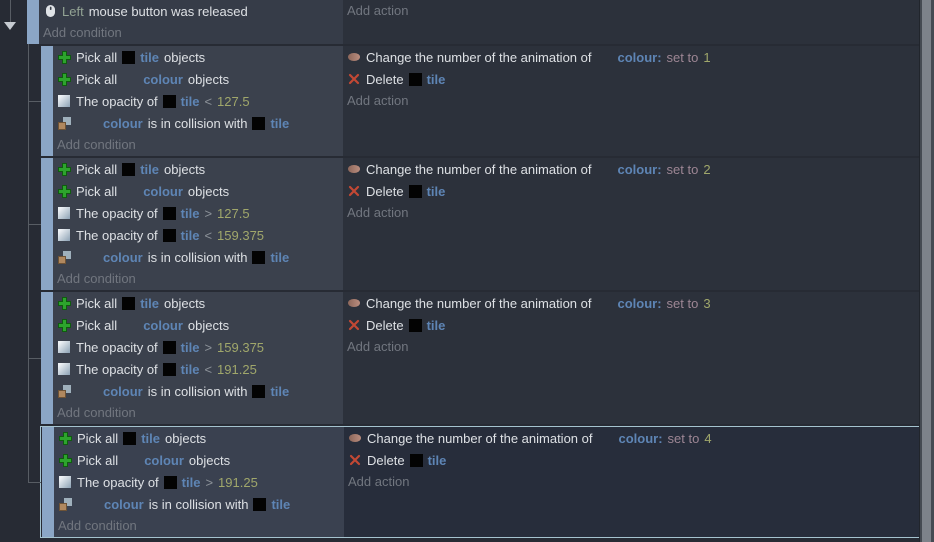  Describe the element at coordinates (233, 101) in the screenshot. I see `parameter-value: 127.5` at that location.